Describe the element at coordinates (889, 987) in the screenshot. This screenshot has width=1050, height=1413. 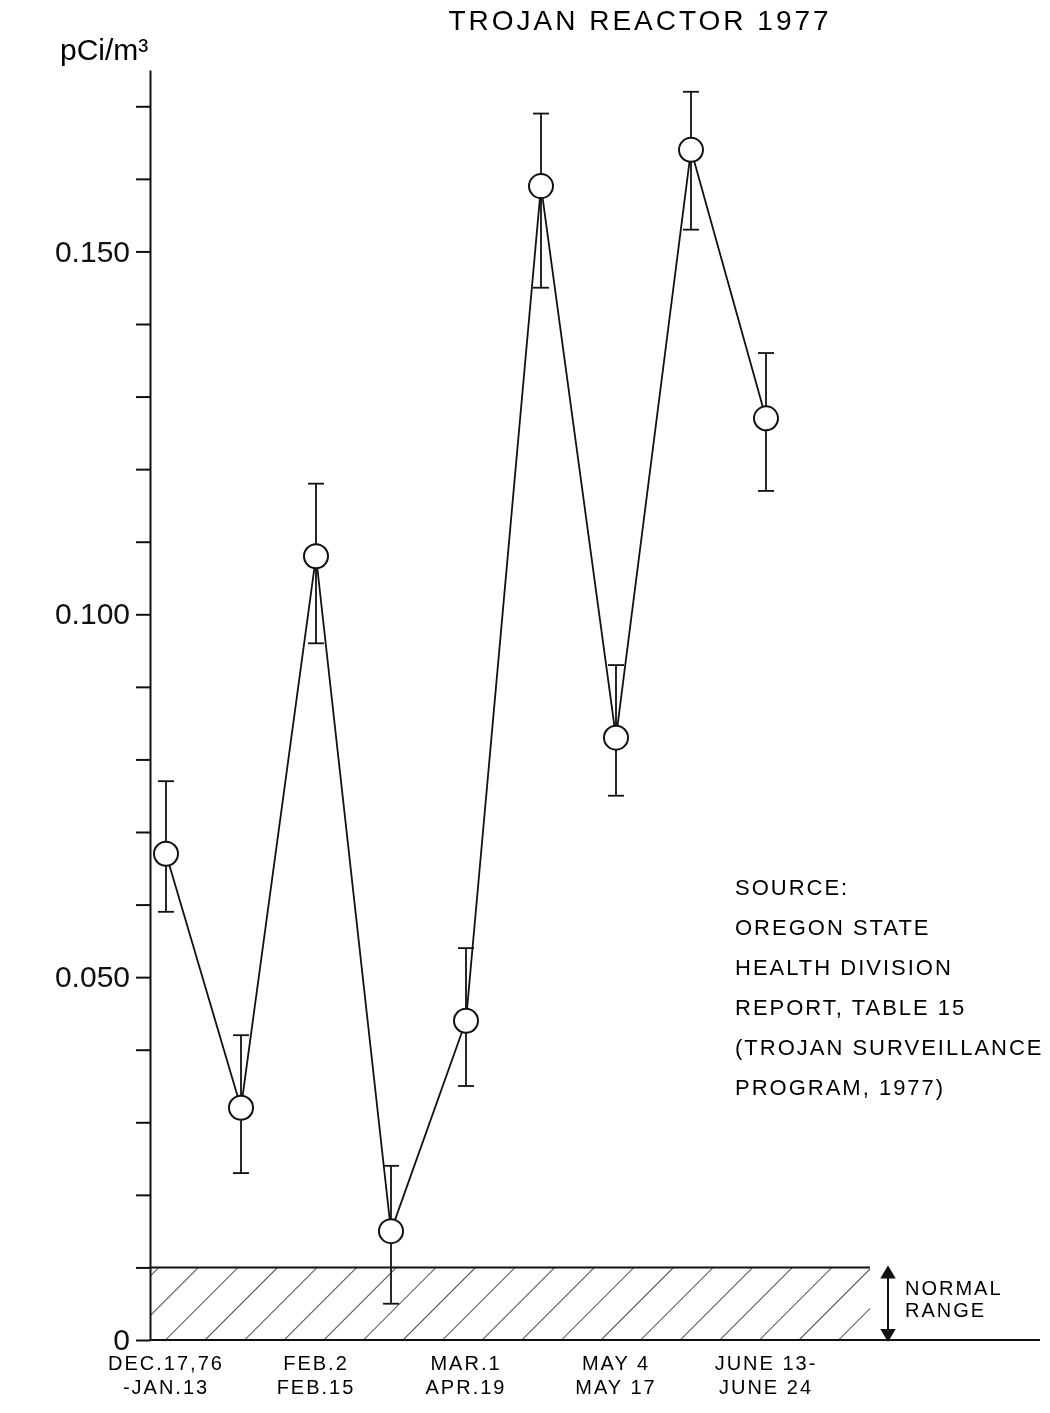
I see `annotation: SOURCE: OREGON STATE HEALTH DIVISION REPORT, TABLE 15 (TROJAN SURVEILLANCE PROGRAM, 1977)` at that location.